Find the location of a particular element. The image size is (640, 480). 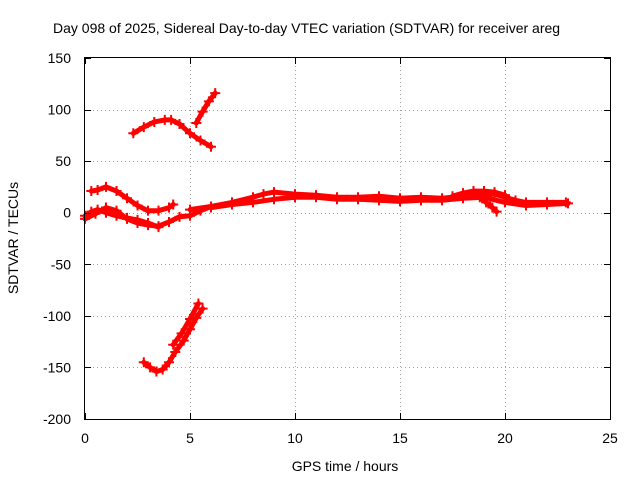

x-tick-label: 5 is located at coordinates (190, 438).